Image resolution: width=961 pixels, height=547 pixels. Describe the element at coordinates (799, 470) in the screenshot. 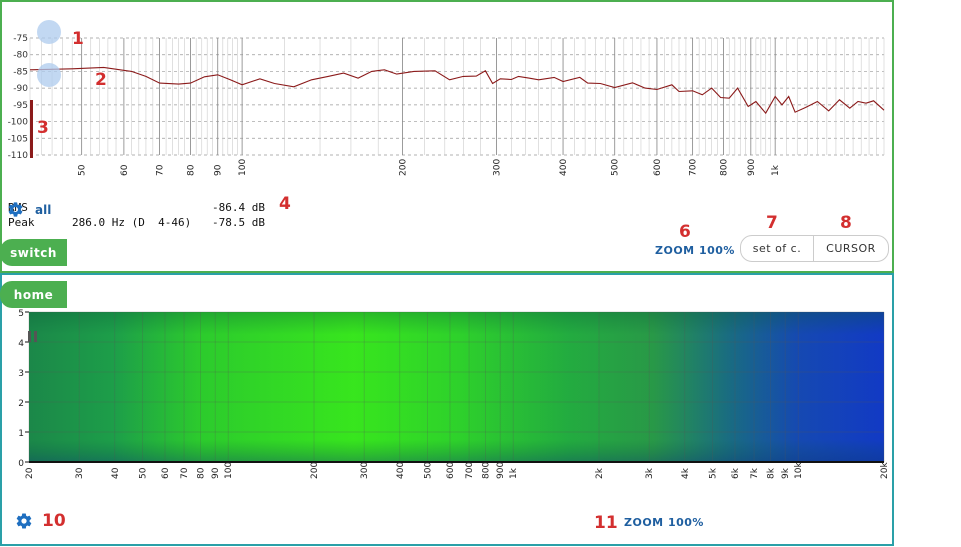

I see `spectrogram-x-tick: 10k` at that location.